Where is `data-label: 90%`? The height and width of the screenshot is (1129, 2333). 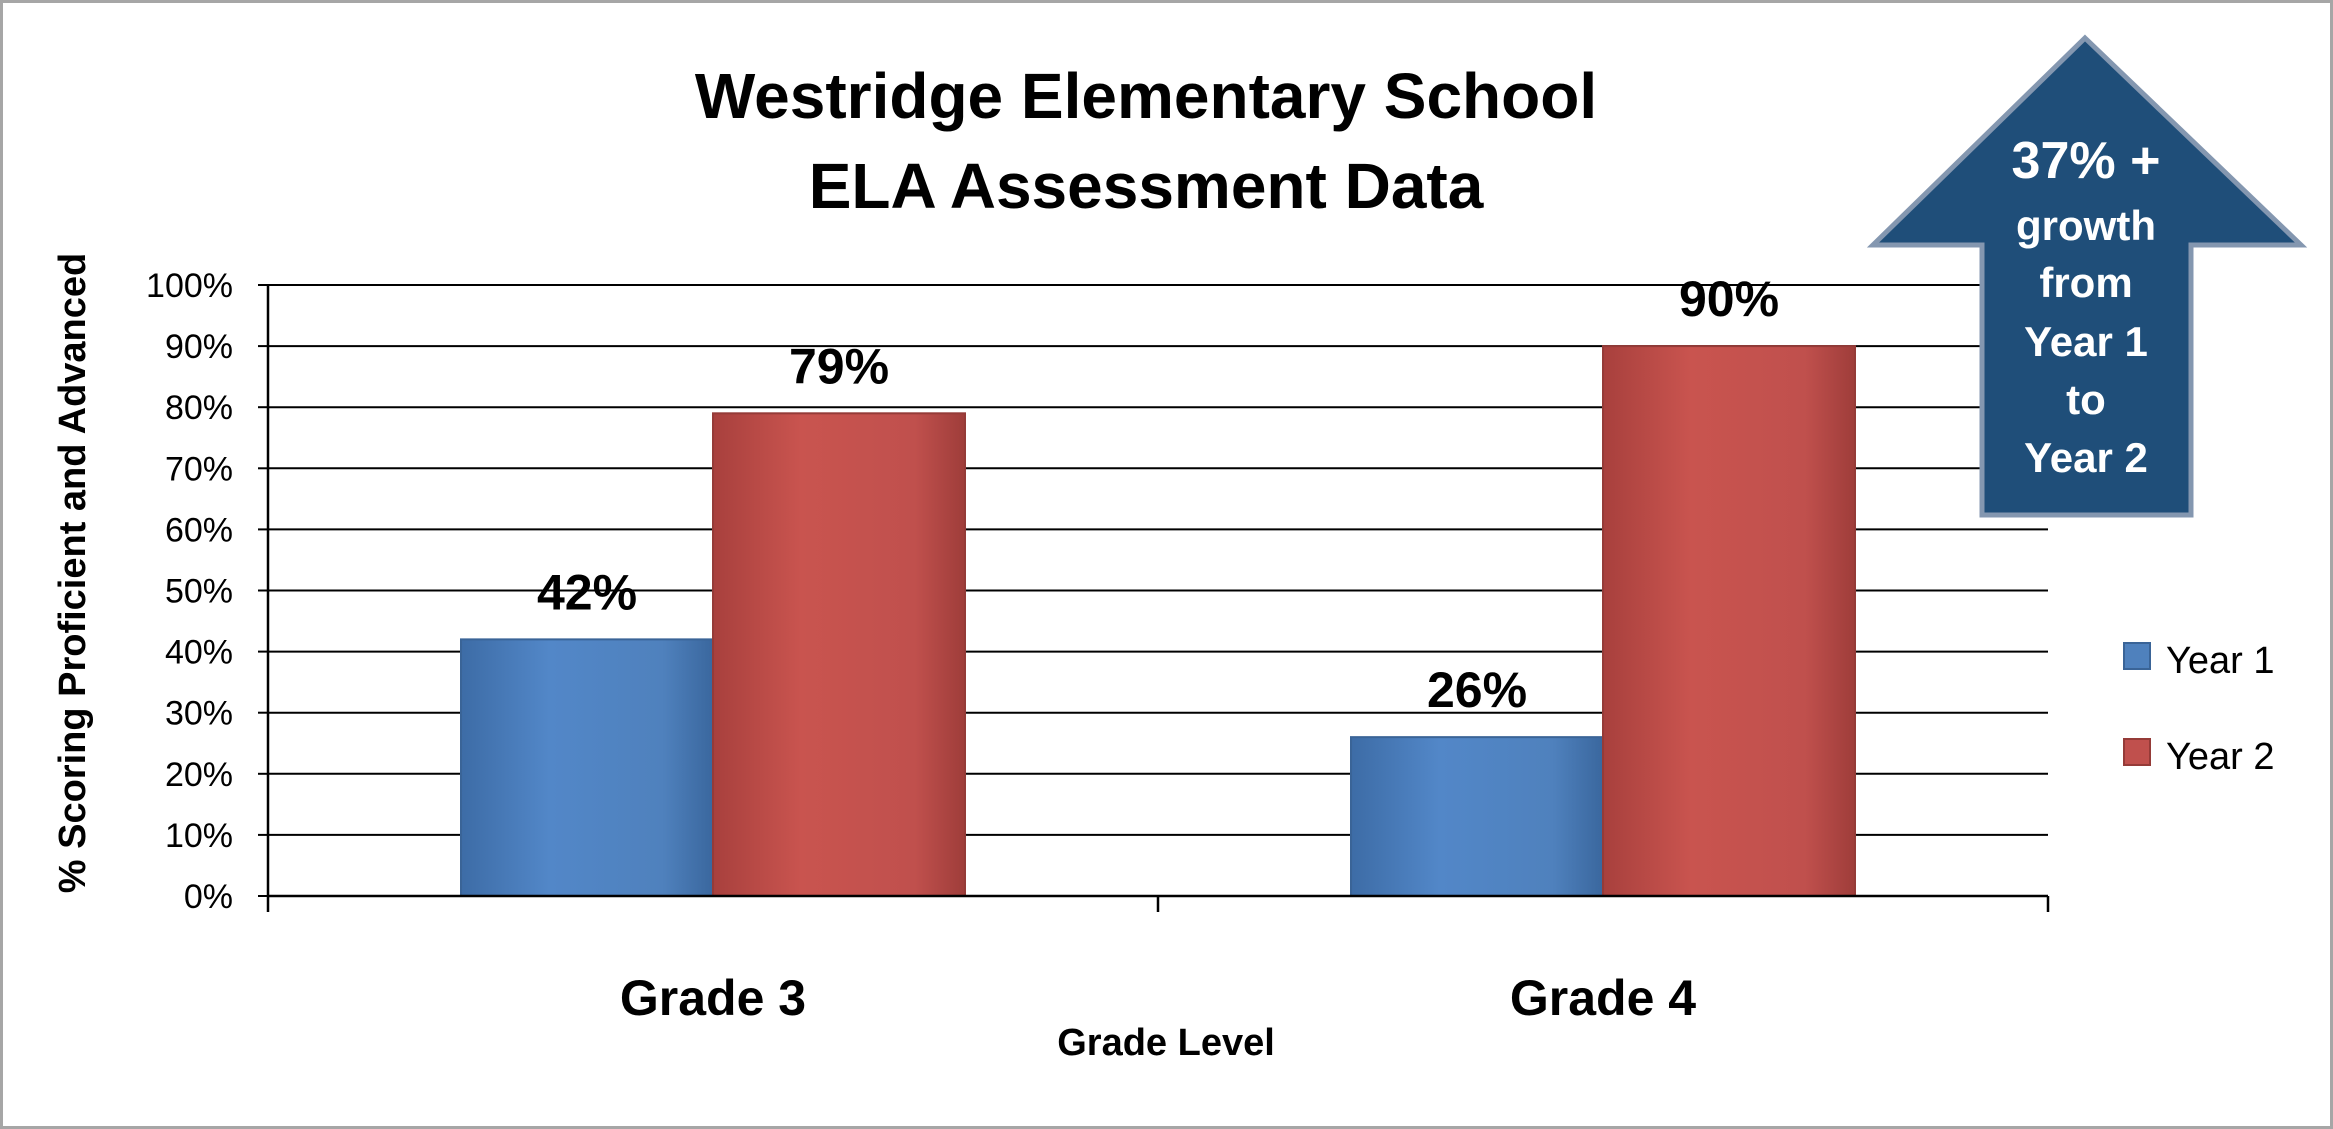 data-label: 90% is located at coordinates (1729, 299).